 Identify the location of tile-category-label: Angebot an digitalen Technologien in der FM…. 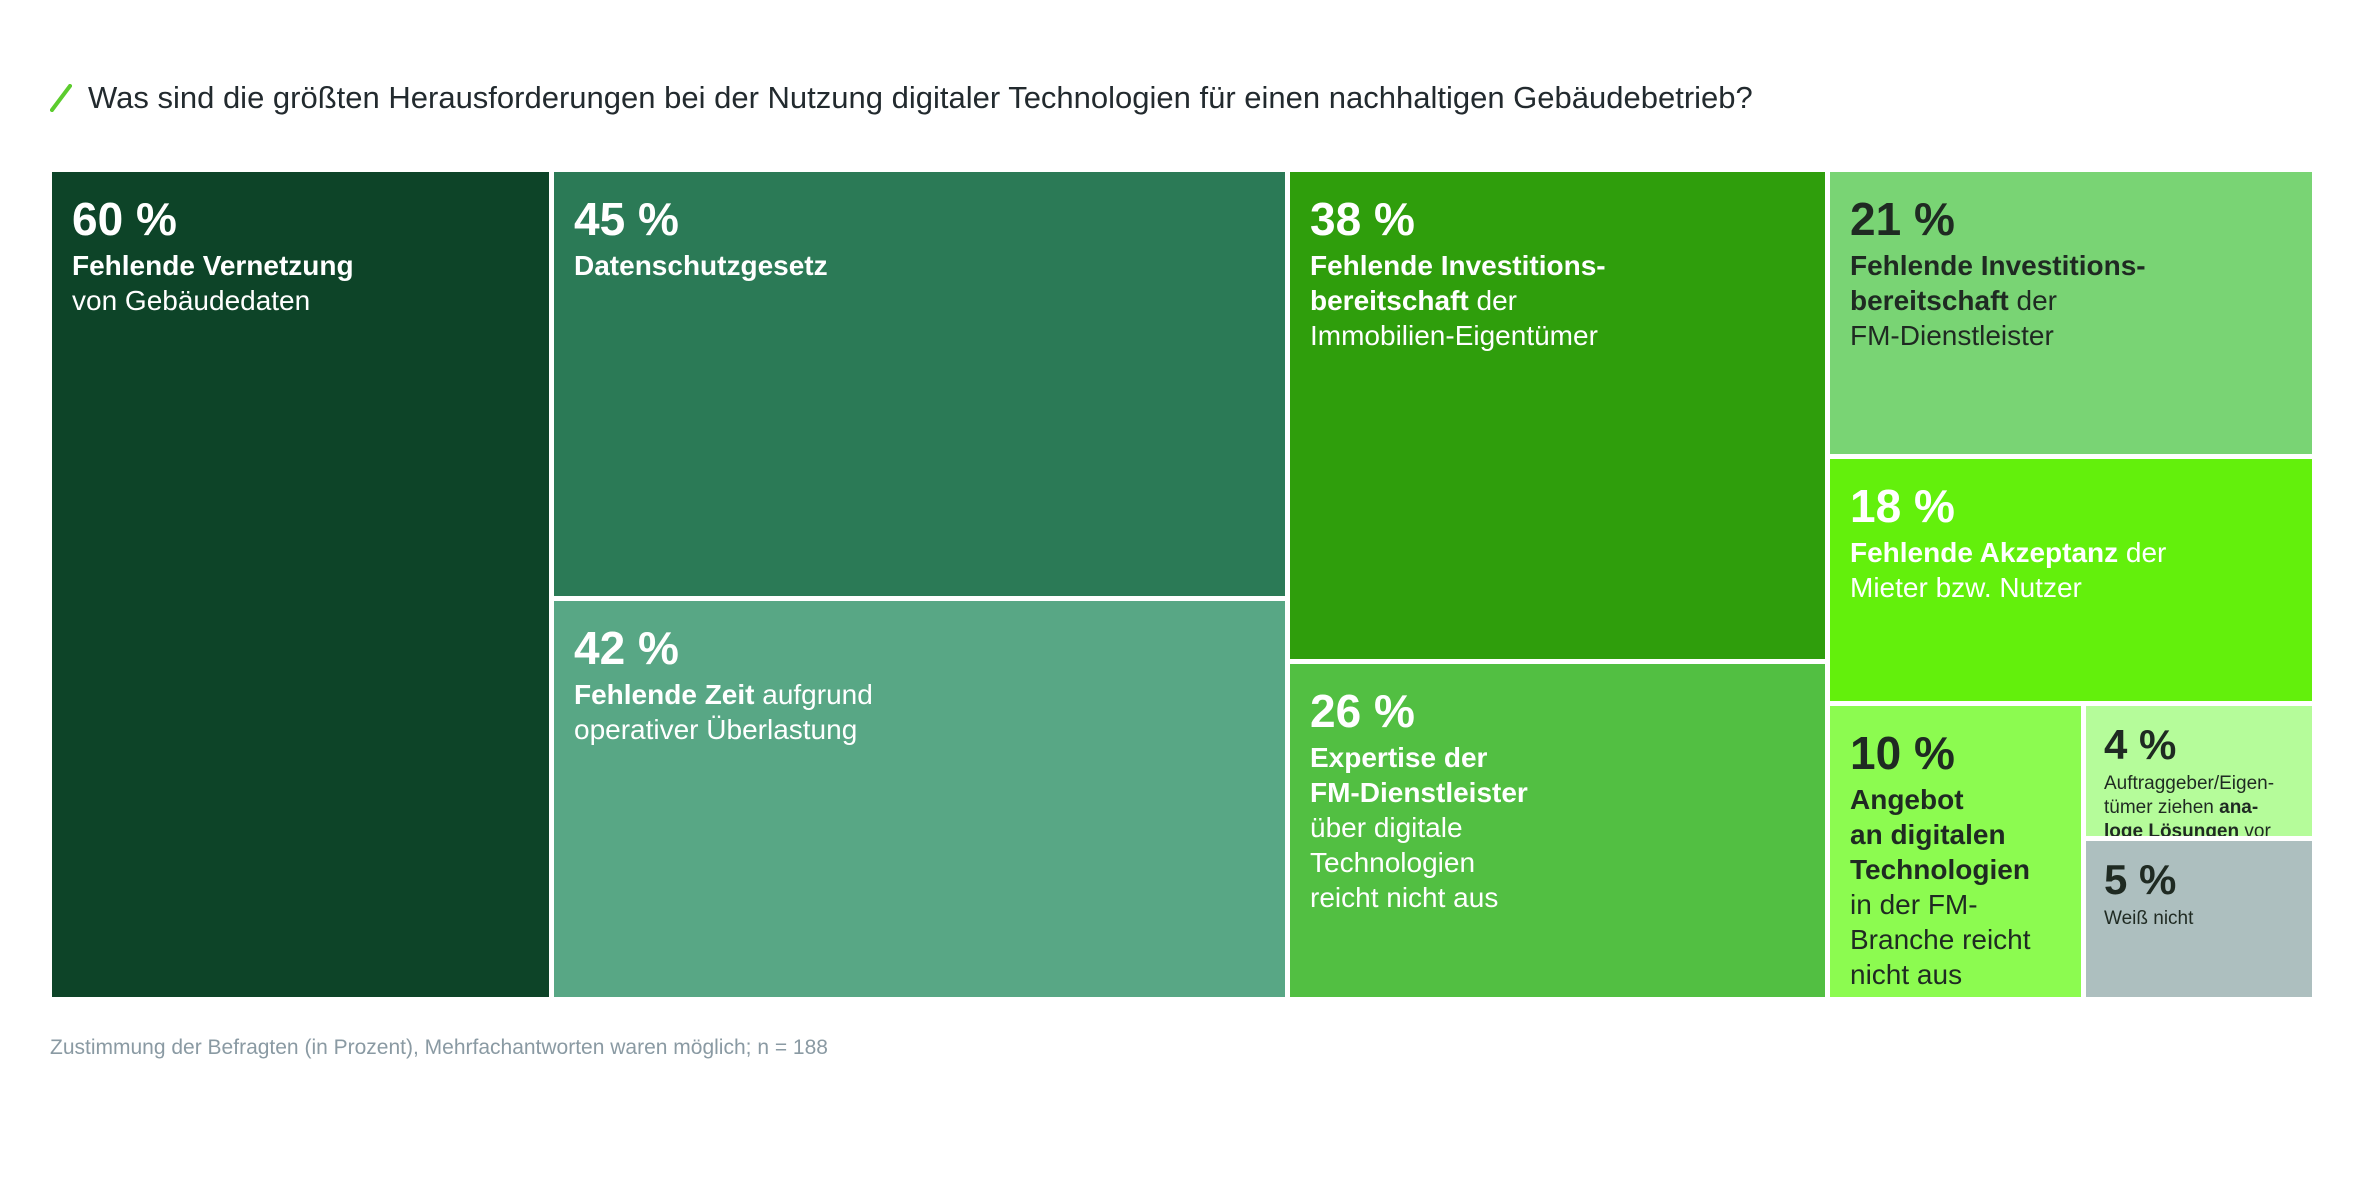
(1940, 887).